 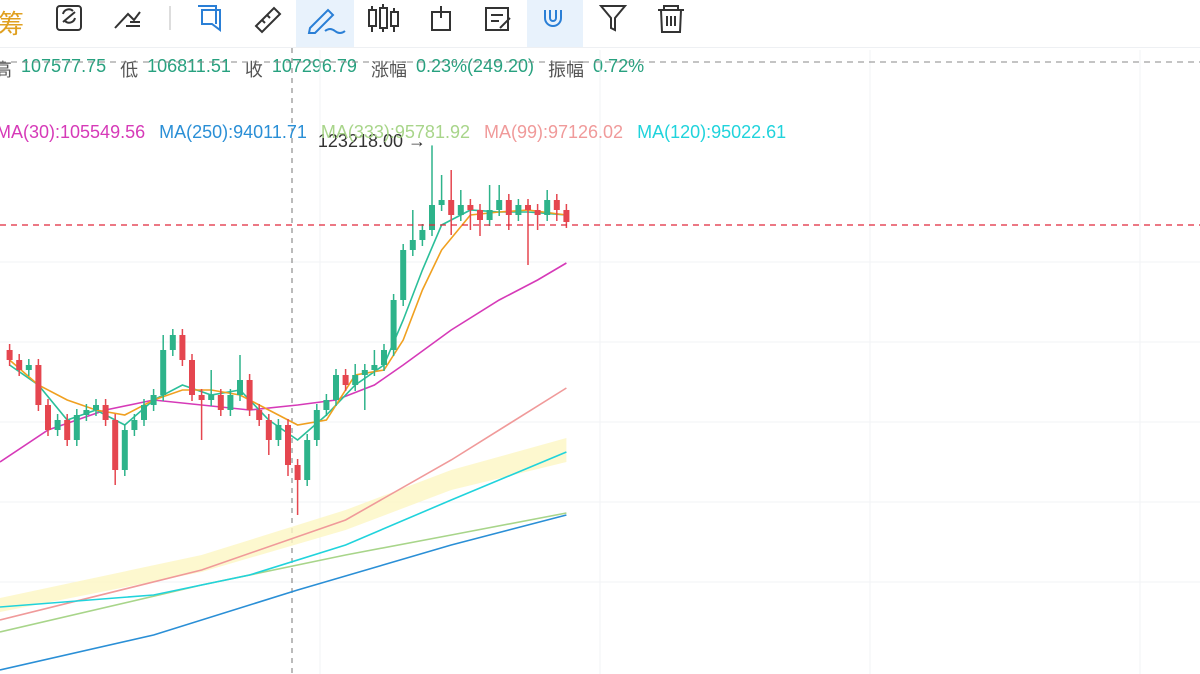 What do you see at coordinates (127, 20) in the screenshot?
I see `icon-lines` at bounding box center [127, 20].